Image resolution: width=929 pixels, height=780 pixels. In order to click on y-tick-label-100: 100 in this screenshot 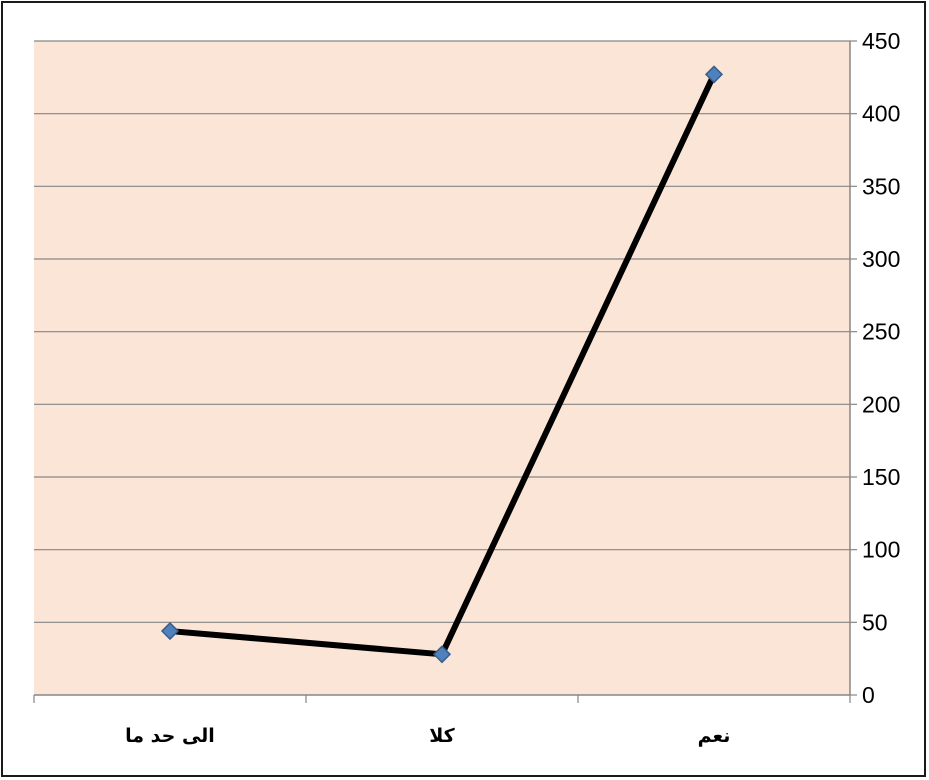, I will do `click(881, 550)`.